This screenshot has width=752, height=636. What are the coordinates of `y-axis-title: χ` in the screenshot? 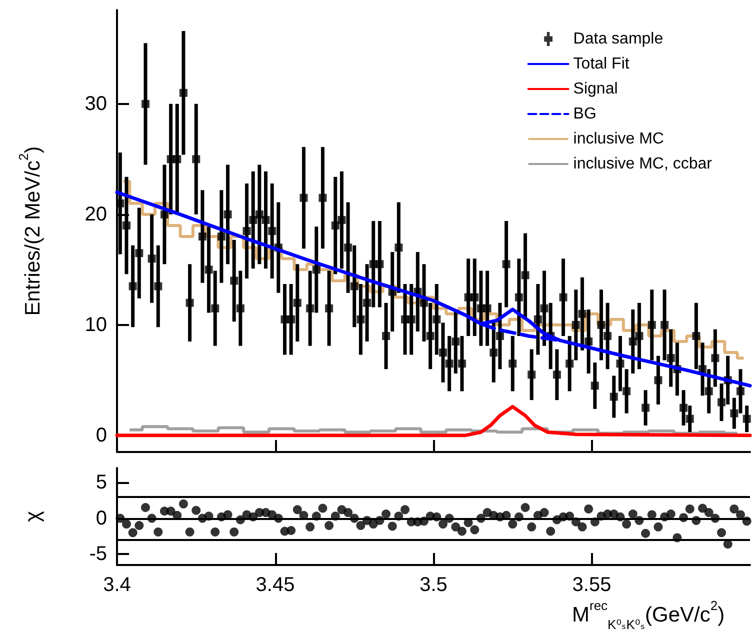 It's located at (33, 516).